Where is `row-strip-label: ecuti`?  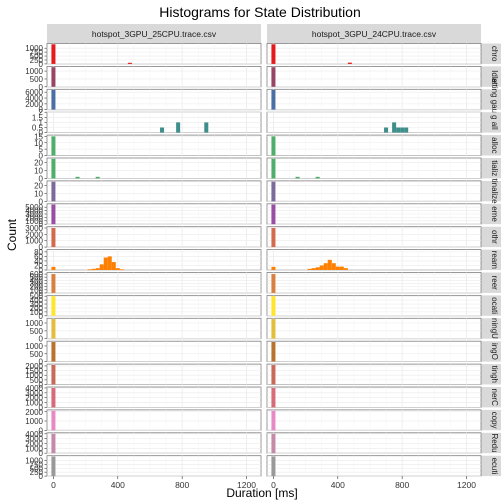 row-strip-label: ecuti is located at coordinates (494, 465).